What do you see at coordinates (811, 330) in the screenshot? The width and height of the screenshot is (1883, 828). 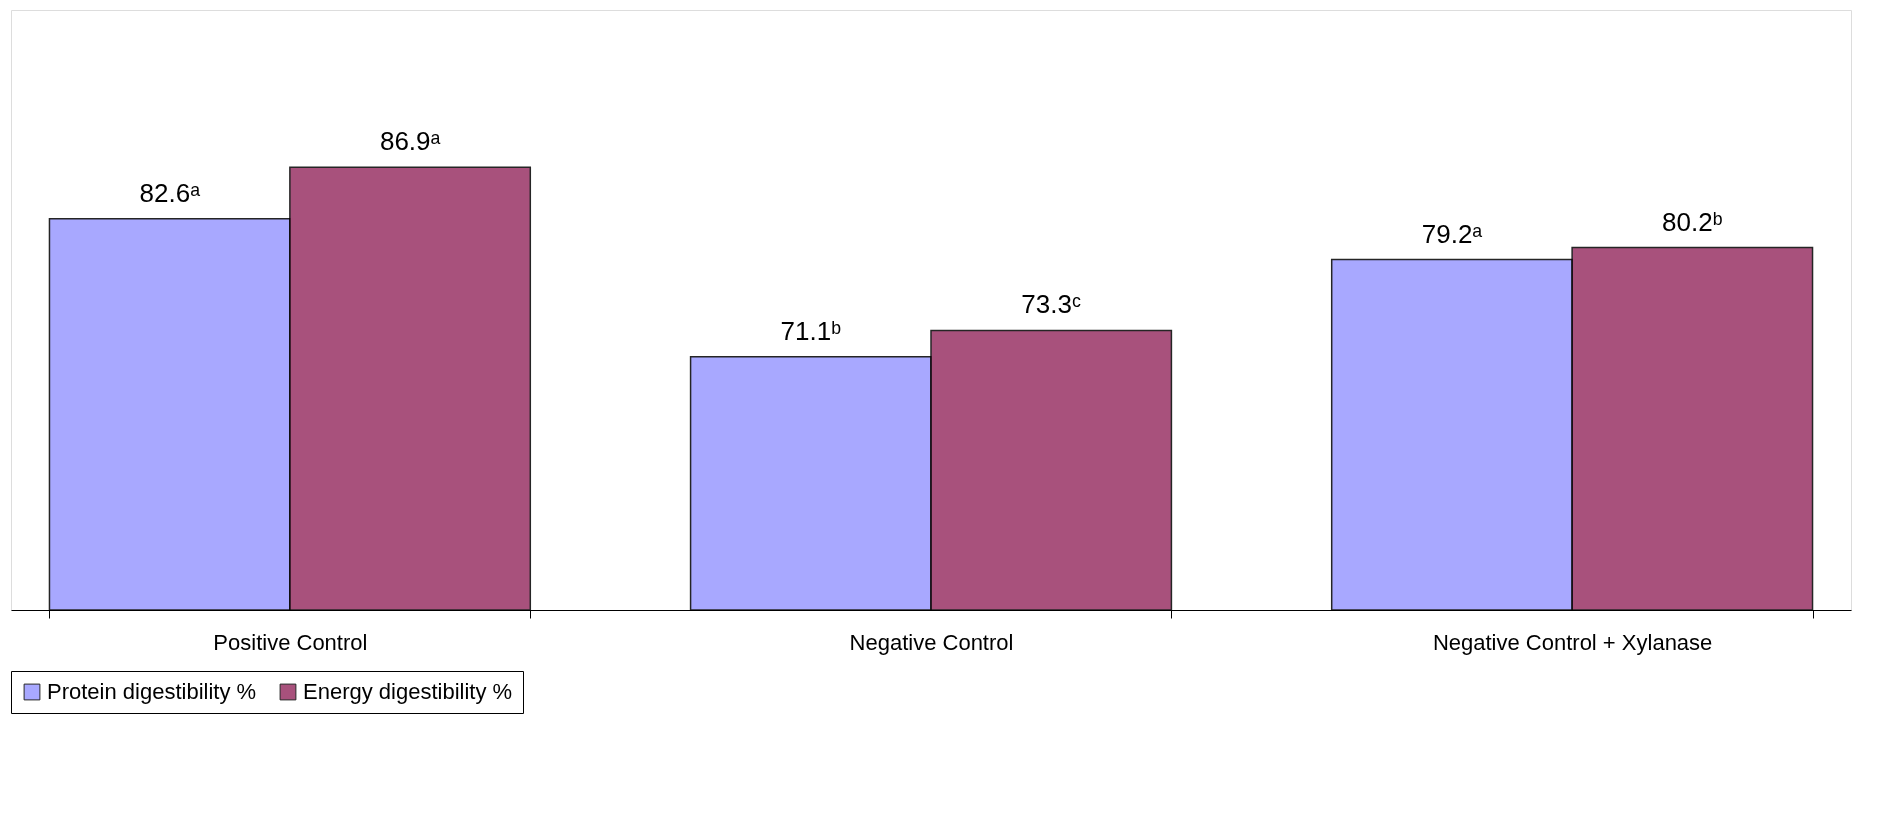 I see `data-label: 71.1ᵇ` at bounding box center [811, 330].